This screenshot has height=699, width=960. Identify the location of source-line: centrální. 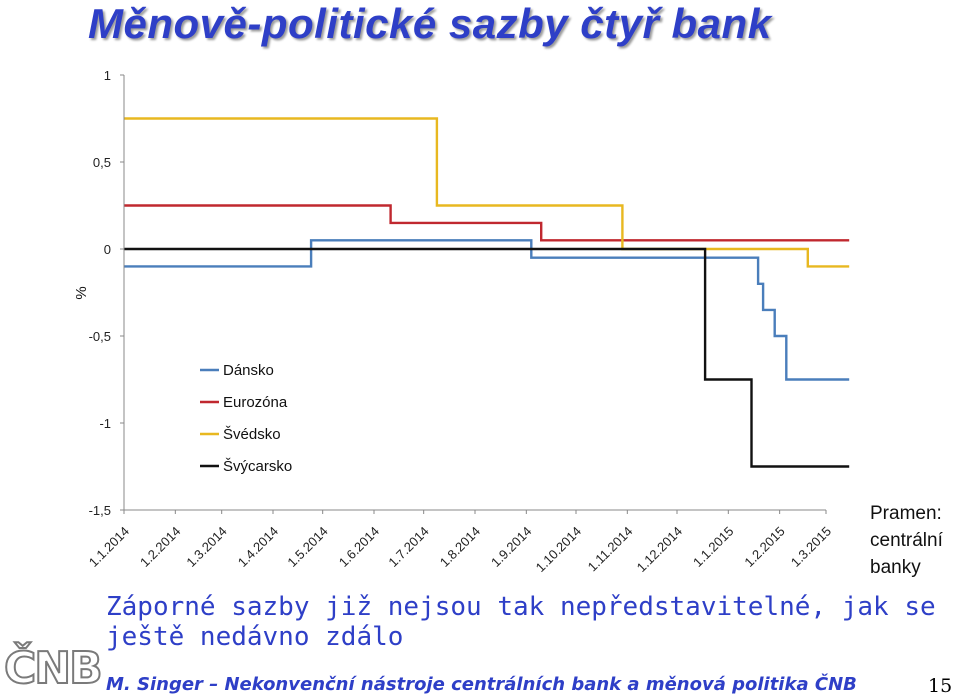
(906, 540).